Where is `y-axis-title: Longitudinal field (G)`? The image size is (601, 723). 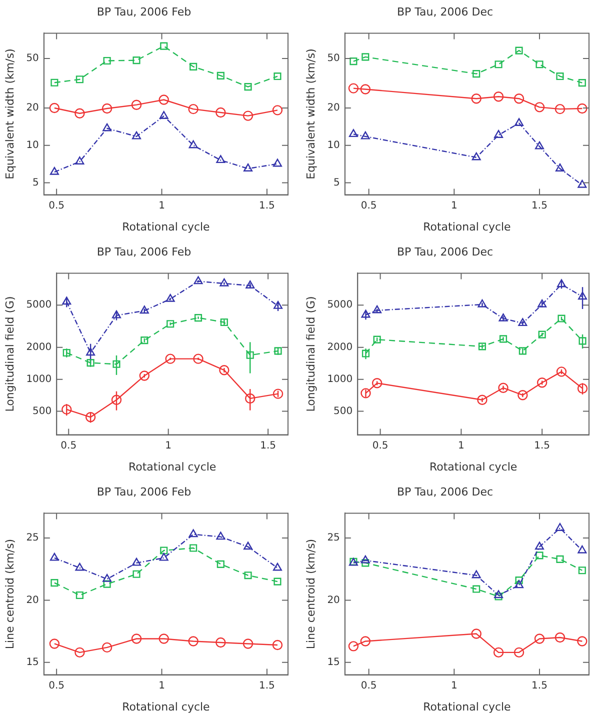 y-axis-title: Longitudinal field (G) is located at coordinates (311, 354).